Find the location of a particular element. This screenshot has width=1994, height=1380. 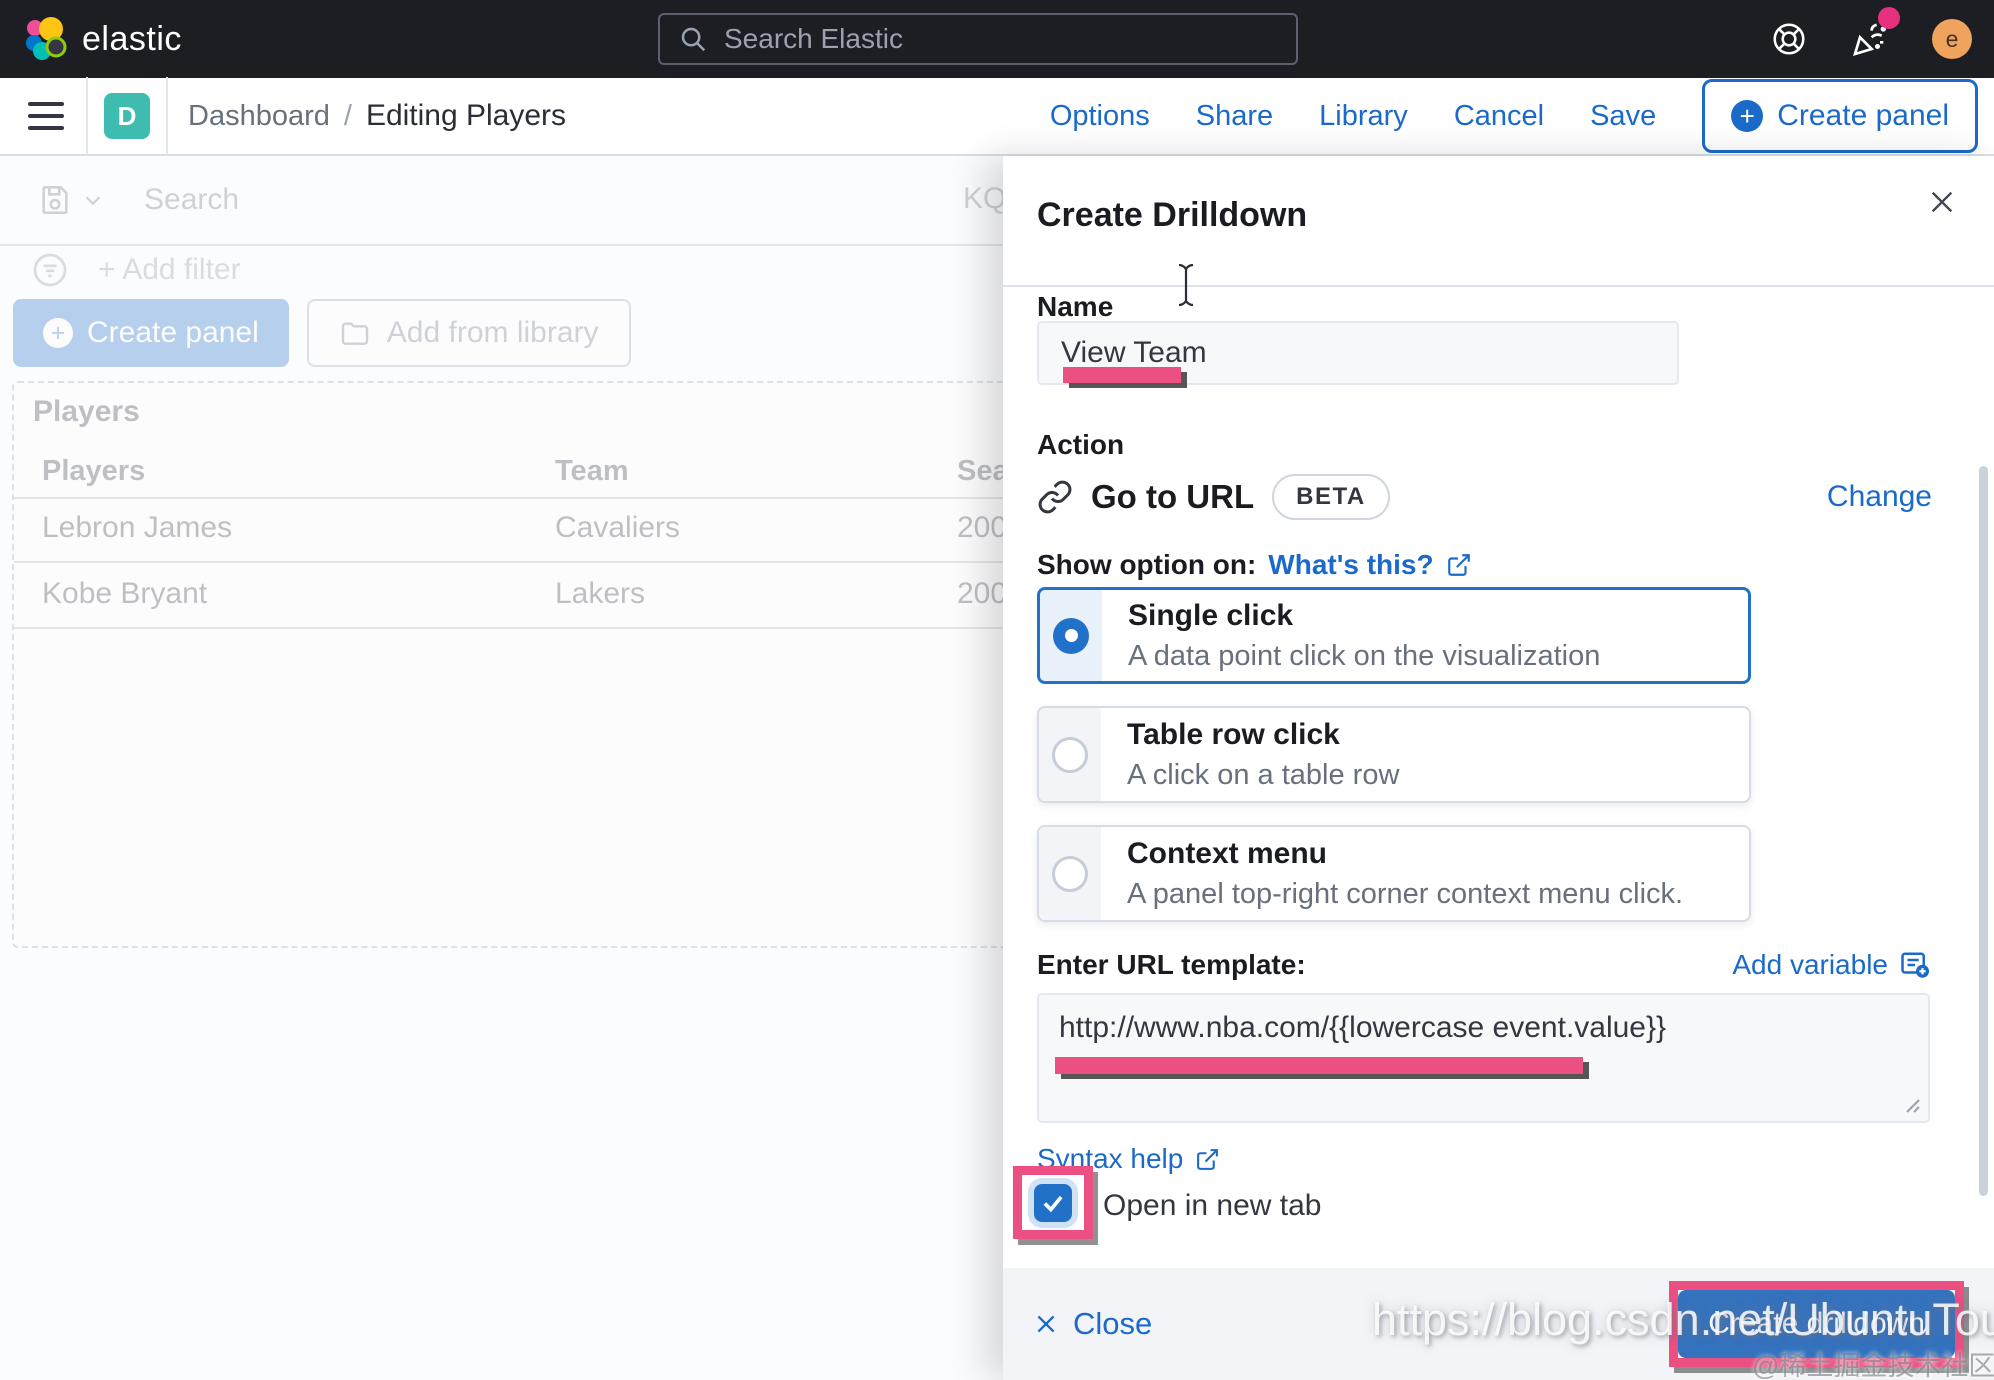

action-title: Go to URL is located at coordinates (1173, 496).